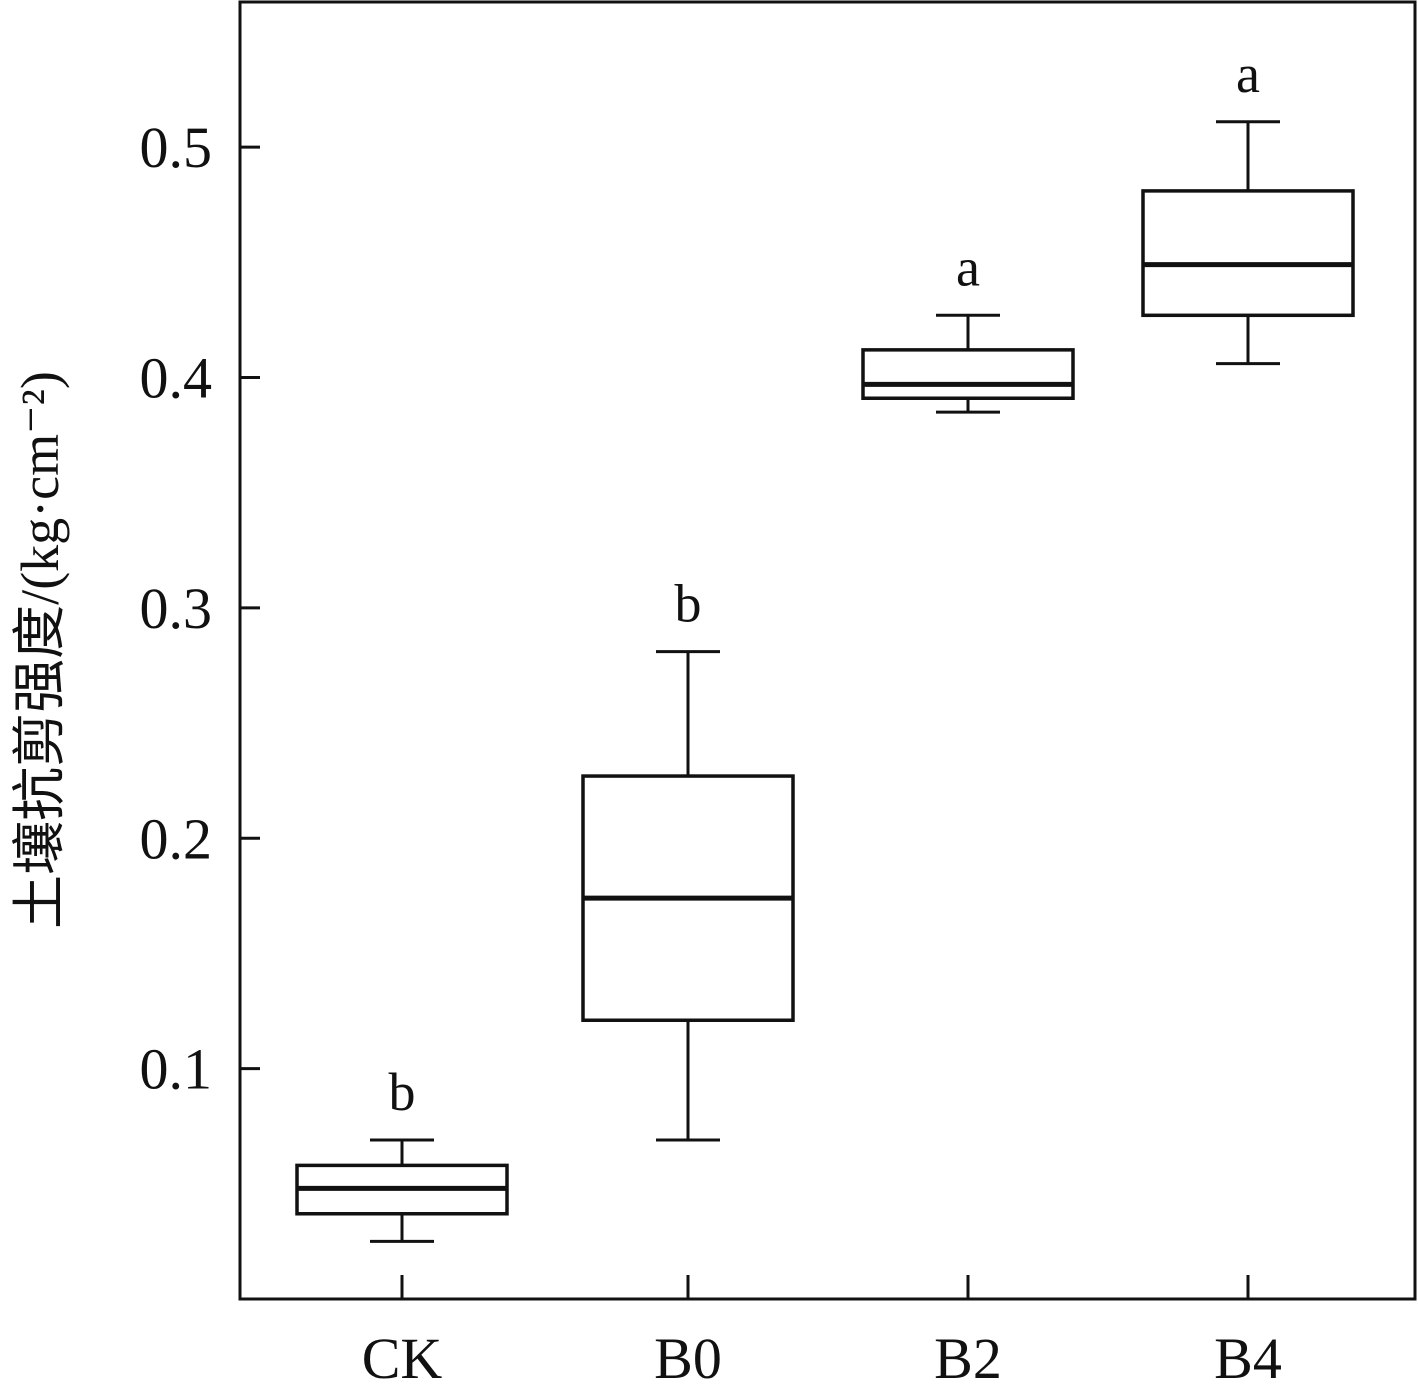 The image size is (1418, 1388). Describe the element at coordinates (1248, 1357) in the screenshot. I see `x-tick-label-b4: B4` at that location.